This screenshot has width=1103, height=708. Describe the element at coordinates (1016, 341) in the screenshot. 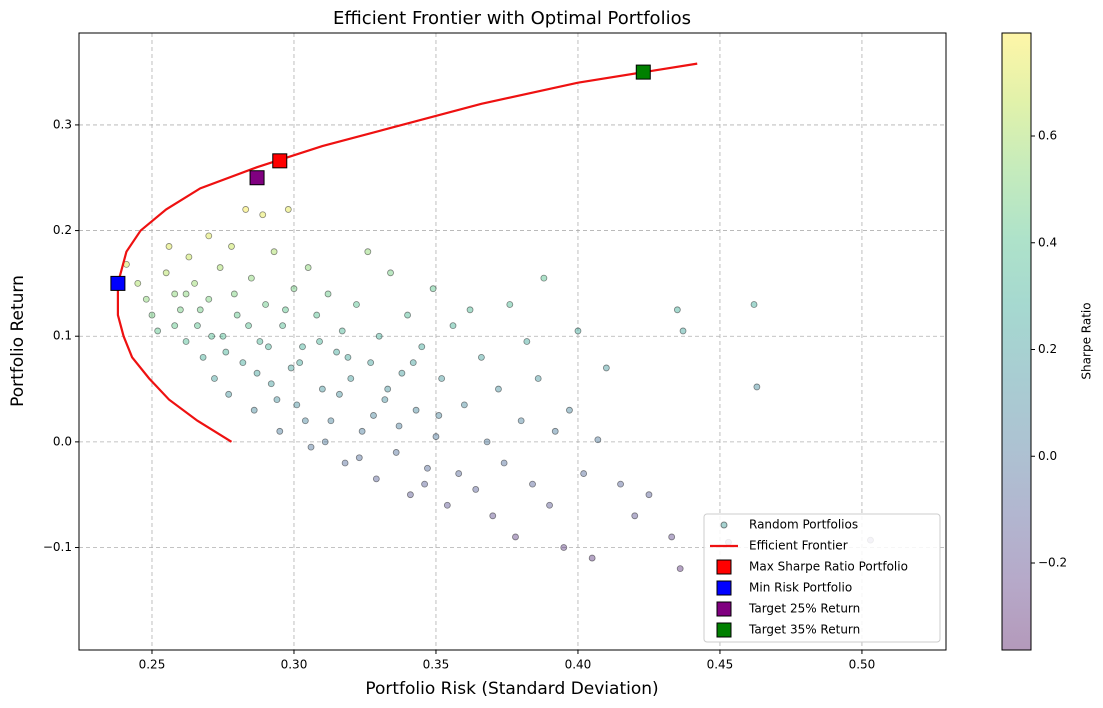

I see `colorbar-frame` at that location.